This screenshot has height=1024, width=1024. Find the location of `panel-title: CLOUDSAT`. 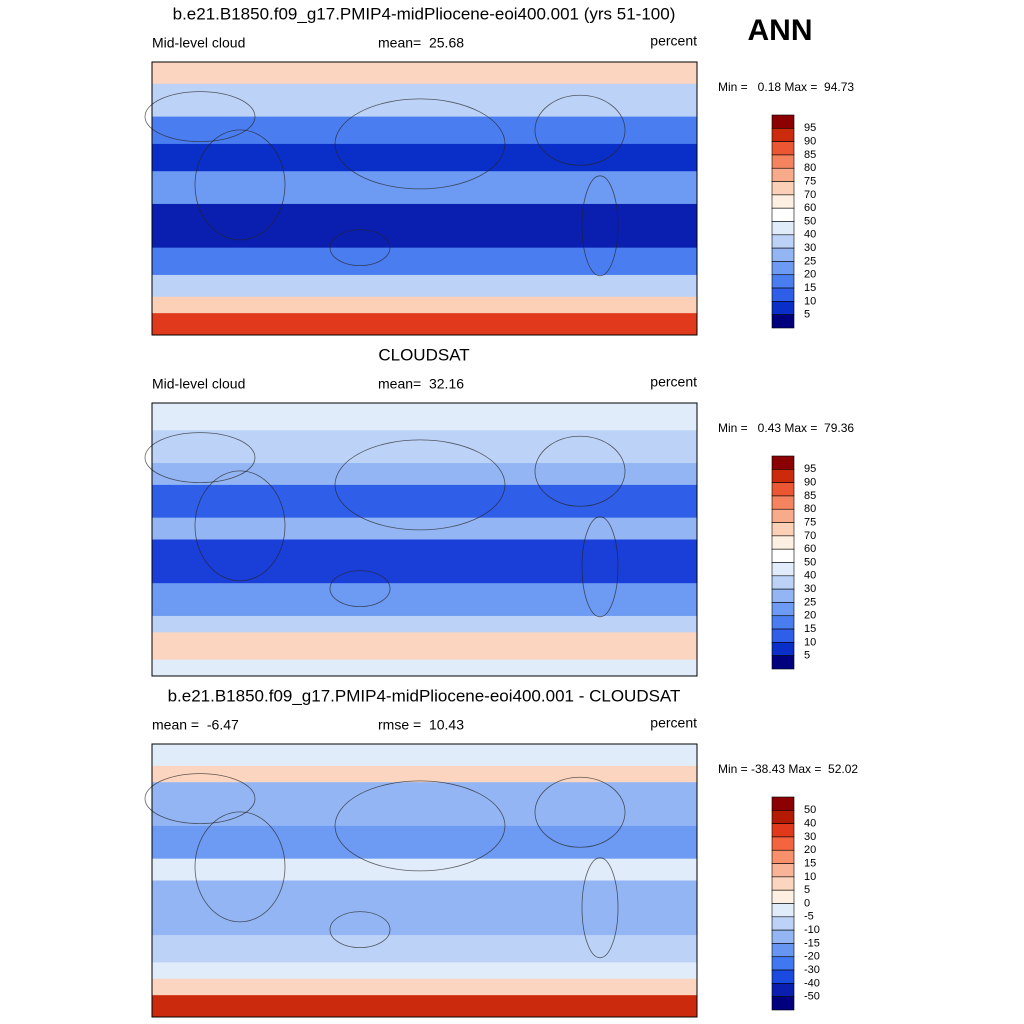

panel-title: CLOUDSAT is located at coordinates (423, 354).